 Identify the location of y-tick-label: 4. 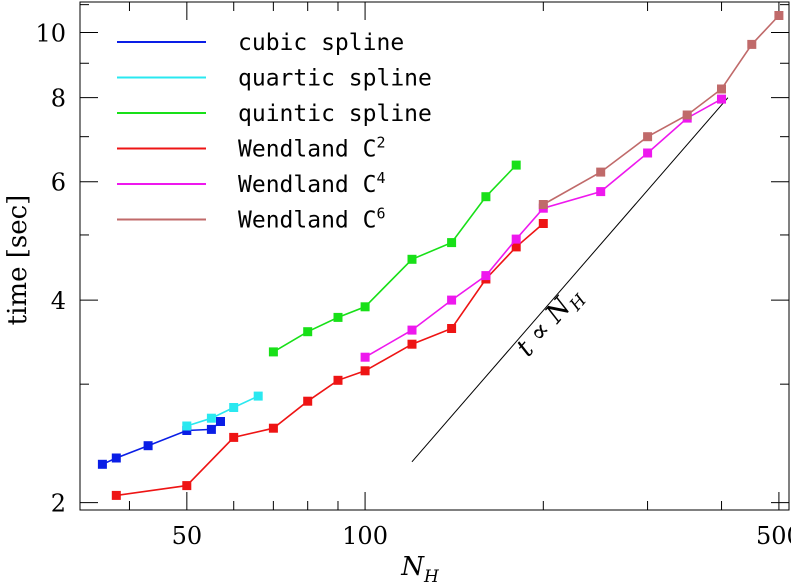
(58, 301).